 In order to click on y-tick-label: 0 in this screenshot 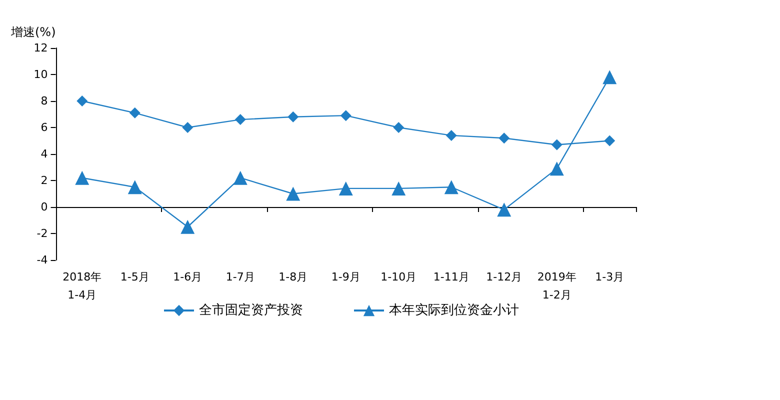, I will do `click(44, 207)`.